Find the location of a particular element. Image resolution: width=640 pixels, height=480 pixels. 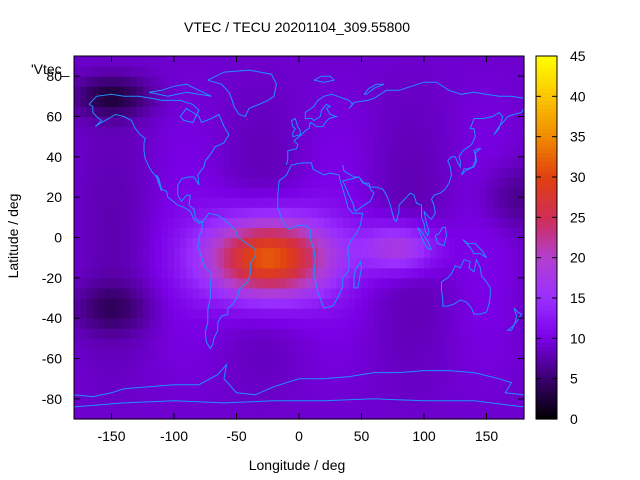

x-axis-label: Longitude / deg is located at coordinates (297, 465).